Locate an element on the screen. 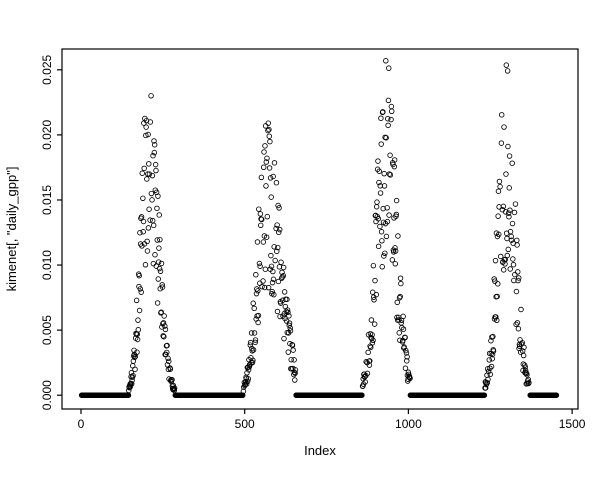 The height and width of the screenshot is (480, 600). y-axis-title: kimenet[, "daily_gpp"] is located at coordinates (11, 229).